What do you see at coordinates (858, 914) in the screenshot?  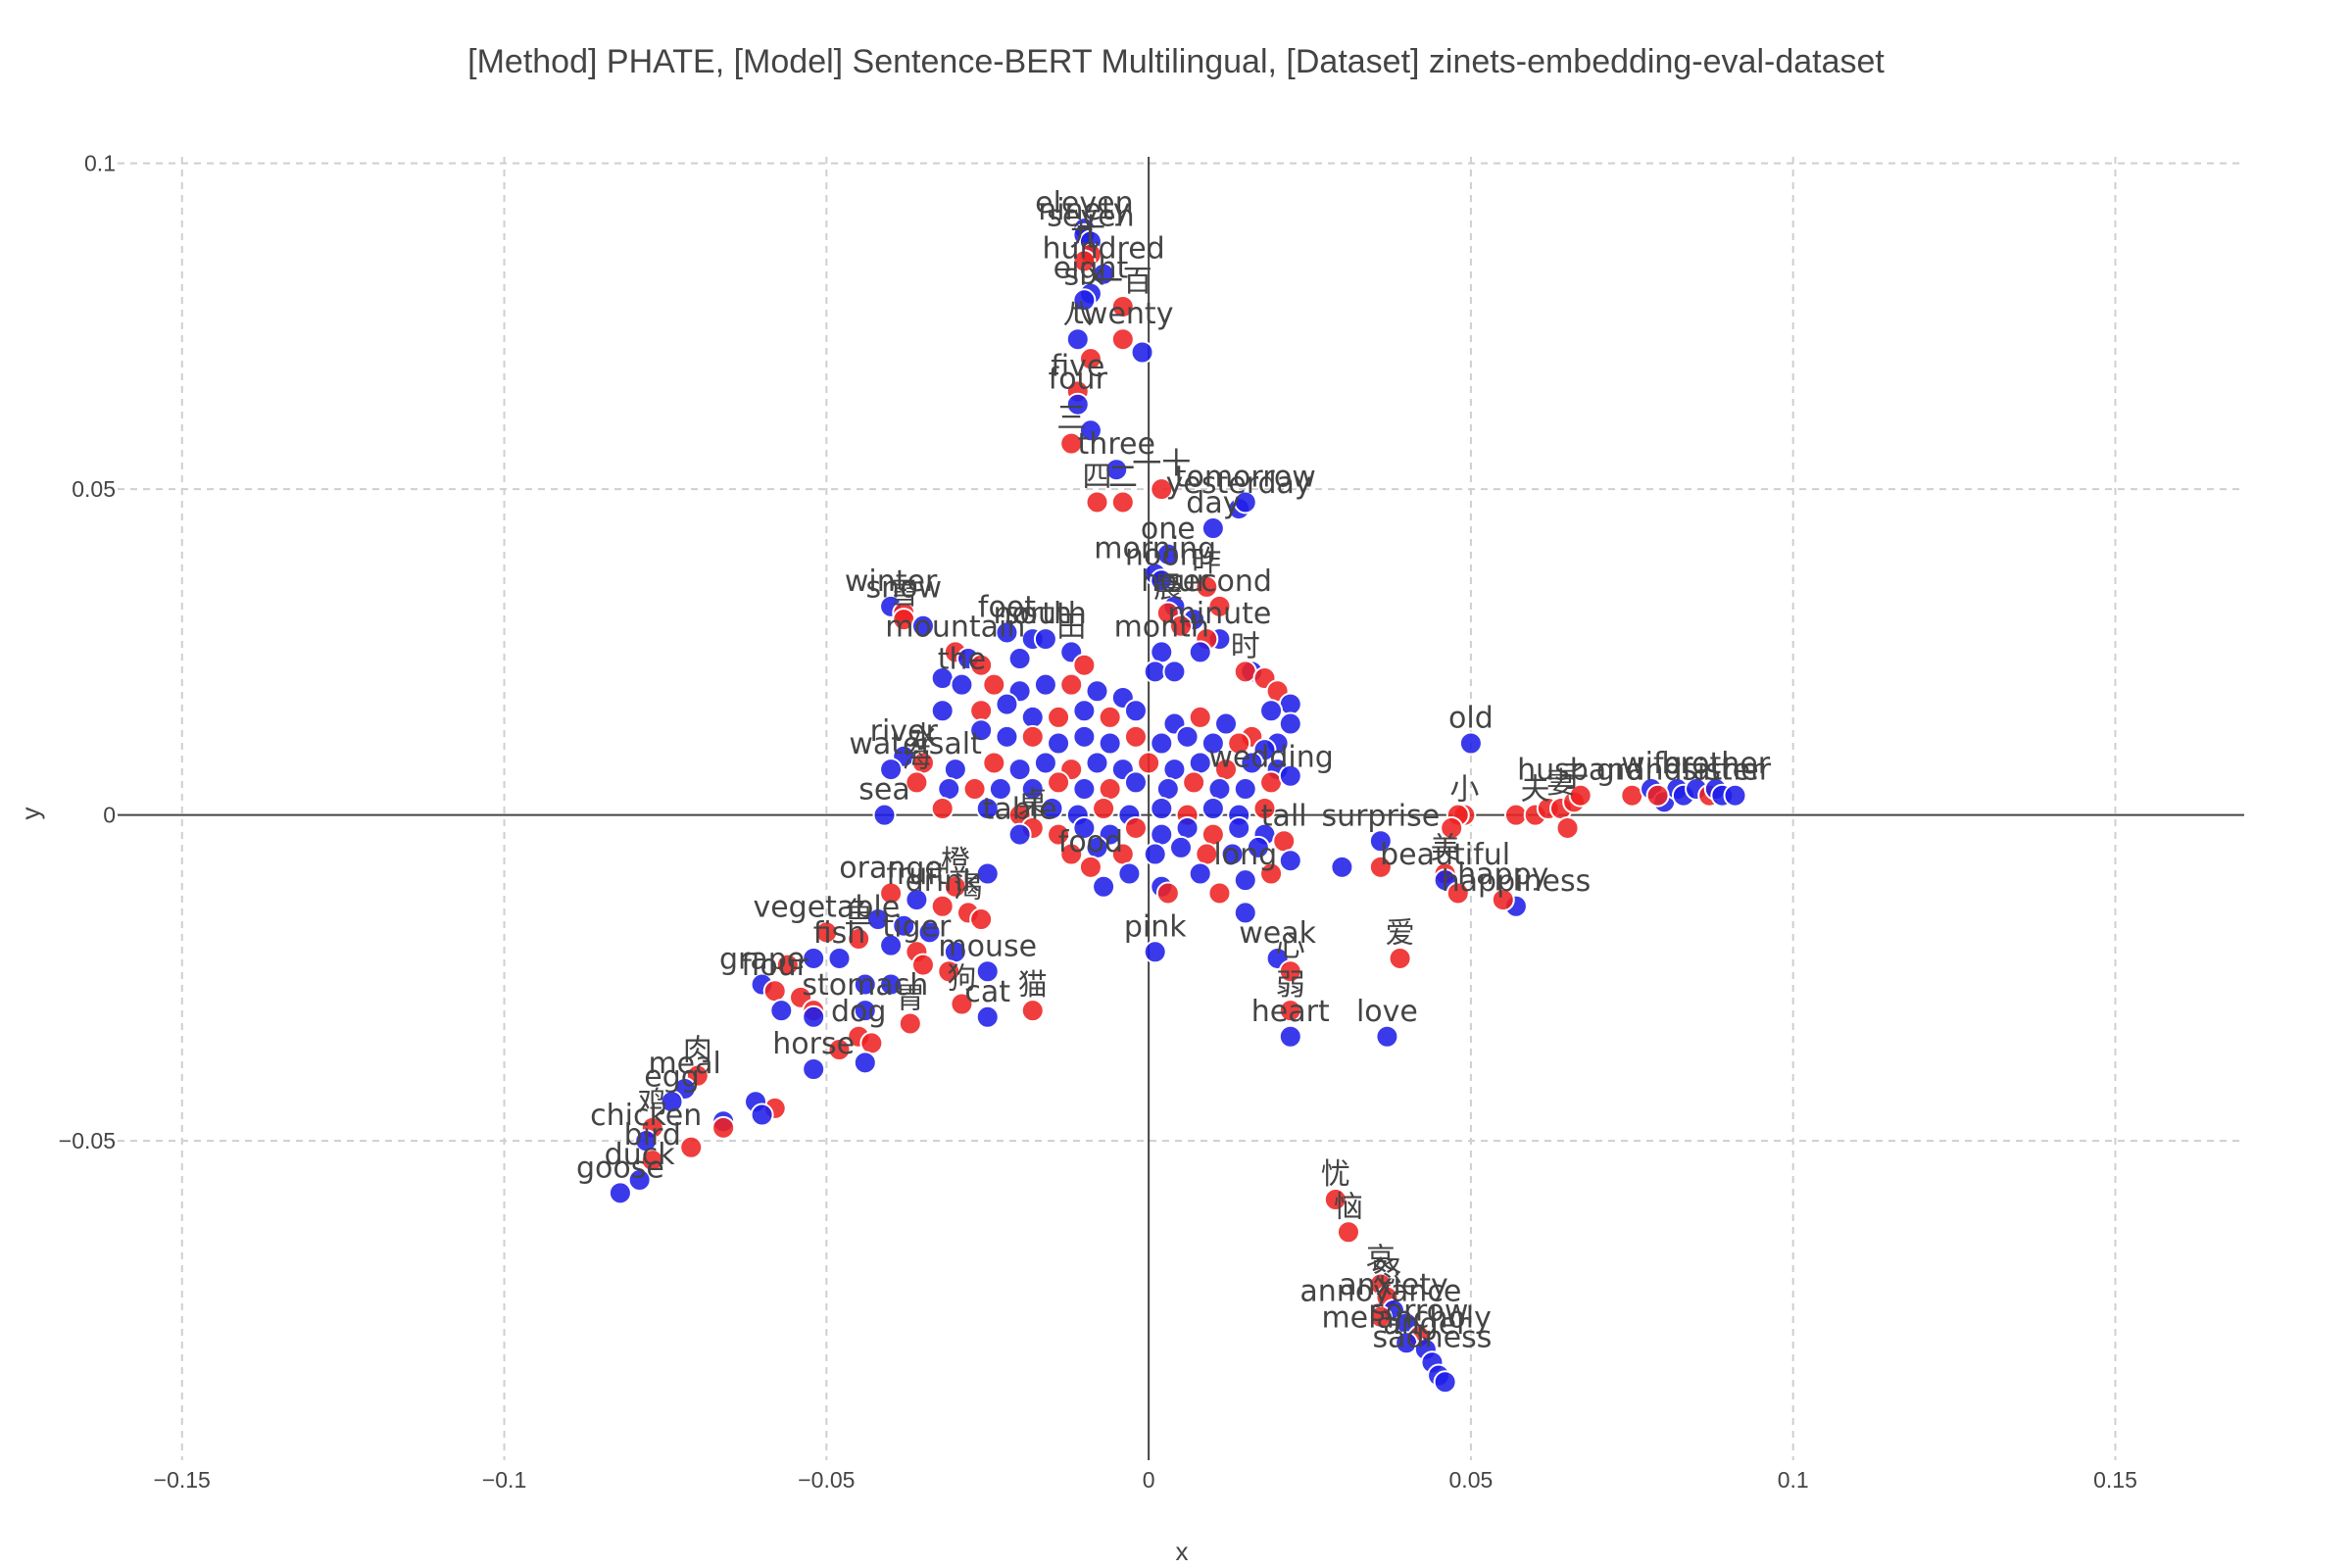 I see `point-label: 鱼` at bounding box center [858, 914].